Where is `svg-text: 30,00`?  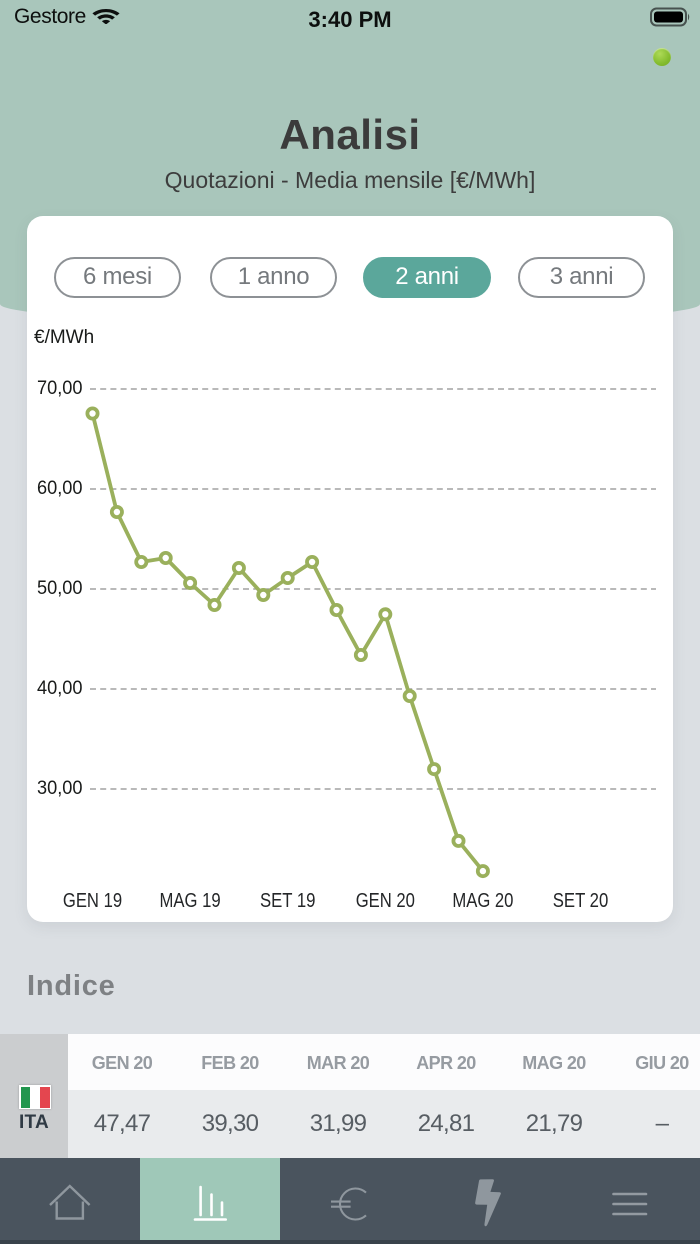
svg-text: 30,00 is located at coordinates (60, 788).